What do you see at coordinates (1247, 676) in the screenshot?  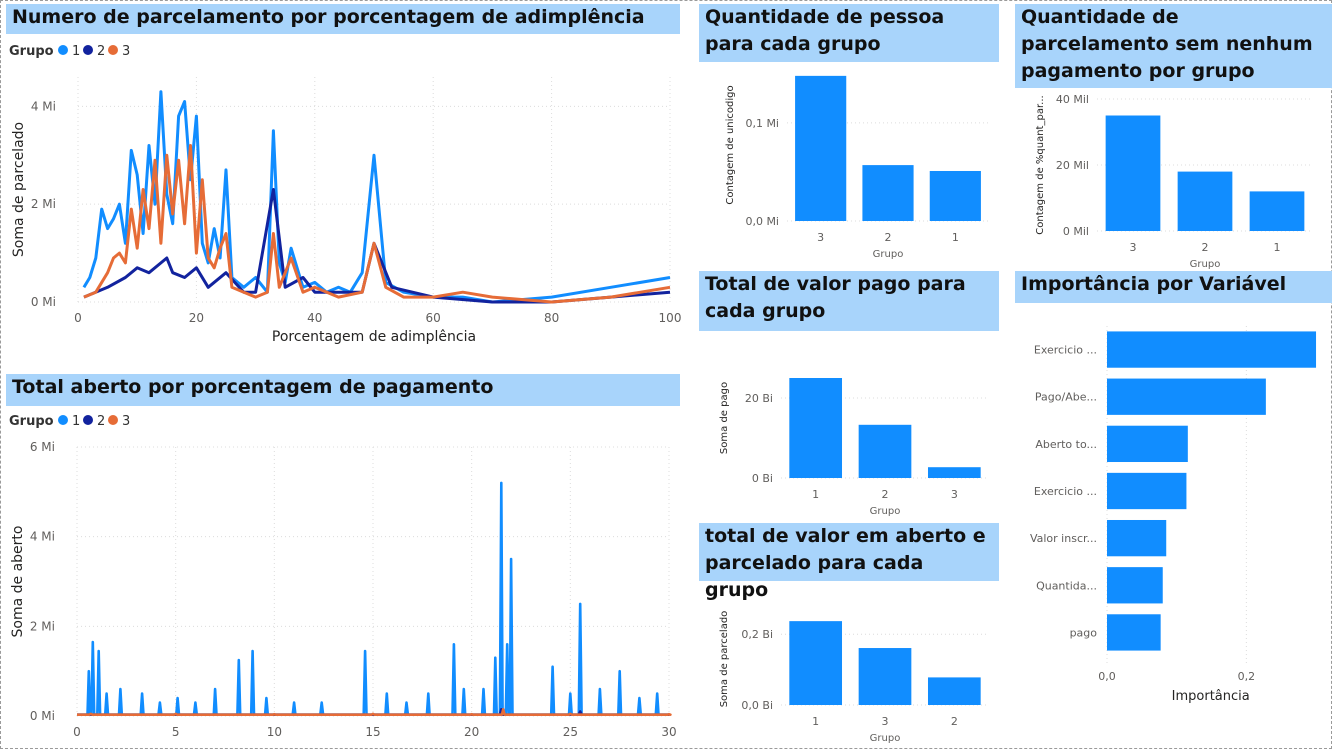 I see `x-tick-label: 0,2` at bounding box center [1247, 676].